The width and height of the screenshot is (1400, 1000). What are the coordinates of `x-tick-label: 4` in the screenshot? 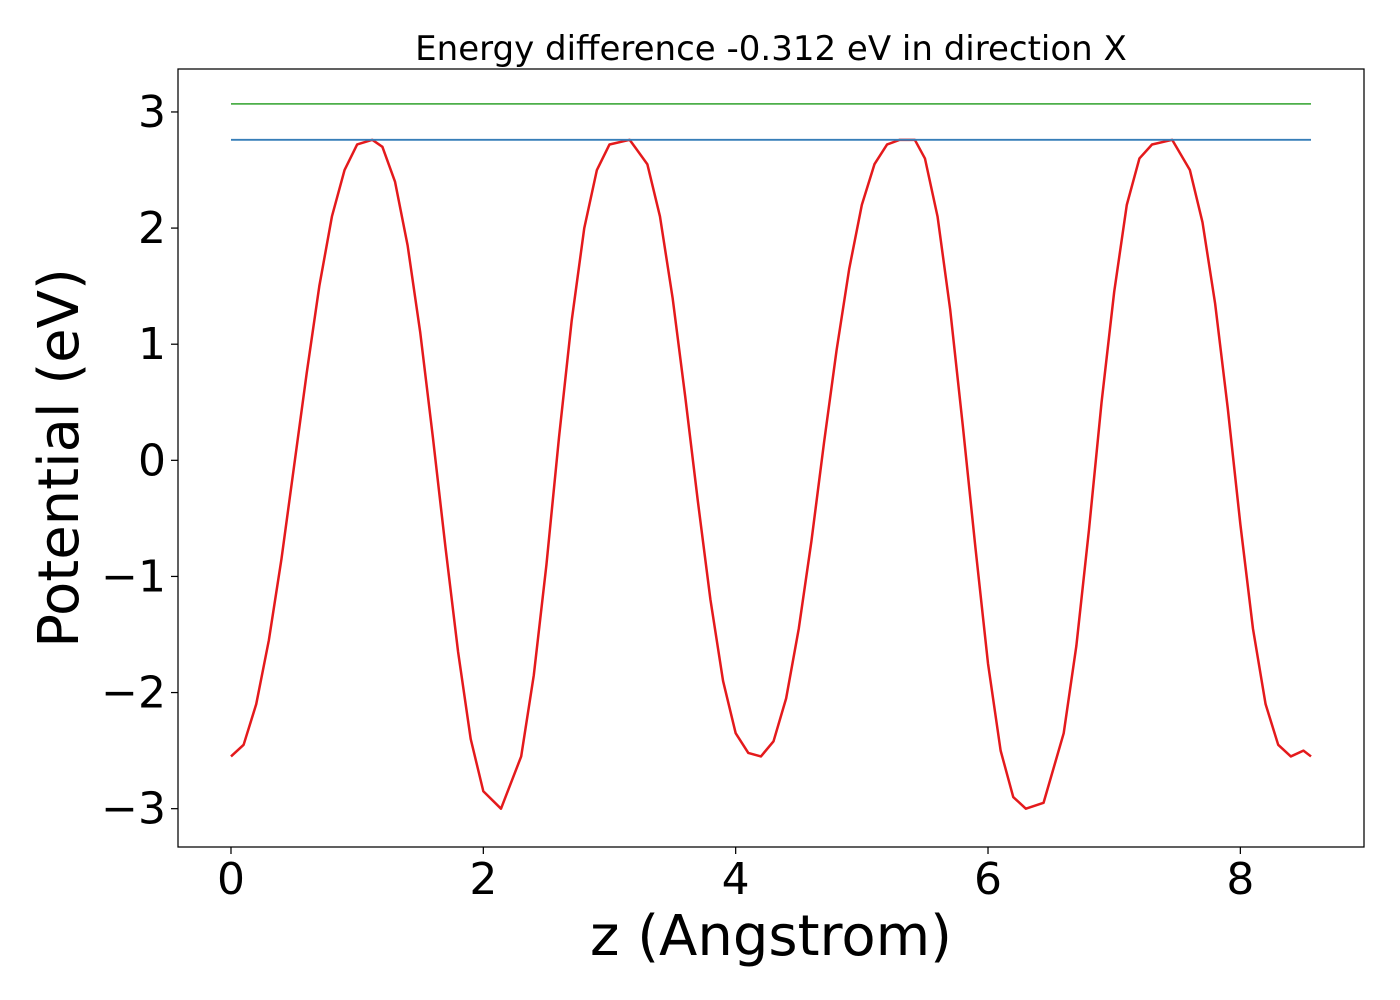 It's located at (736, 879).